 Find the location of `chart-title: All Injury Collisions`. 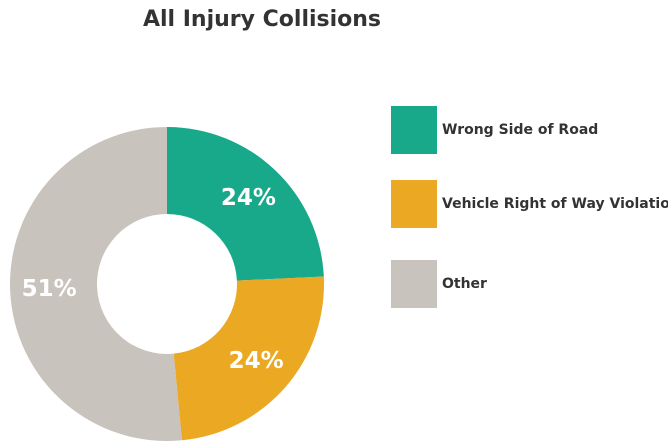

chart-title: All Injury Collisions is located at coordinates (262, 19).